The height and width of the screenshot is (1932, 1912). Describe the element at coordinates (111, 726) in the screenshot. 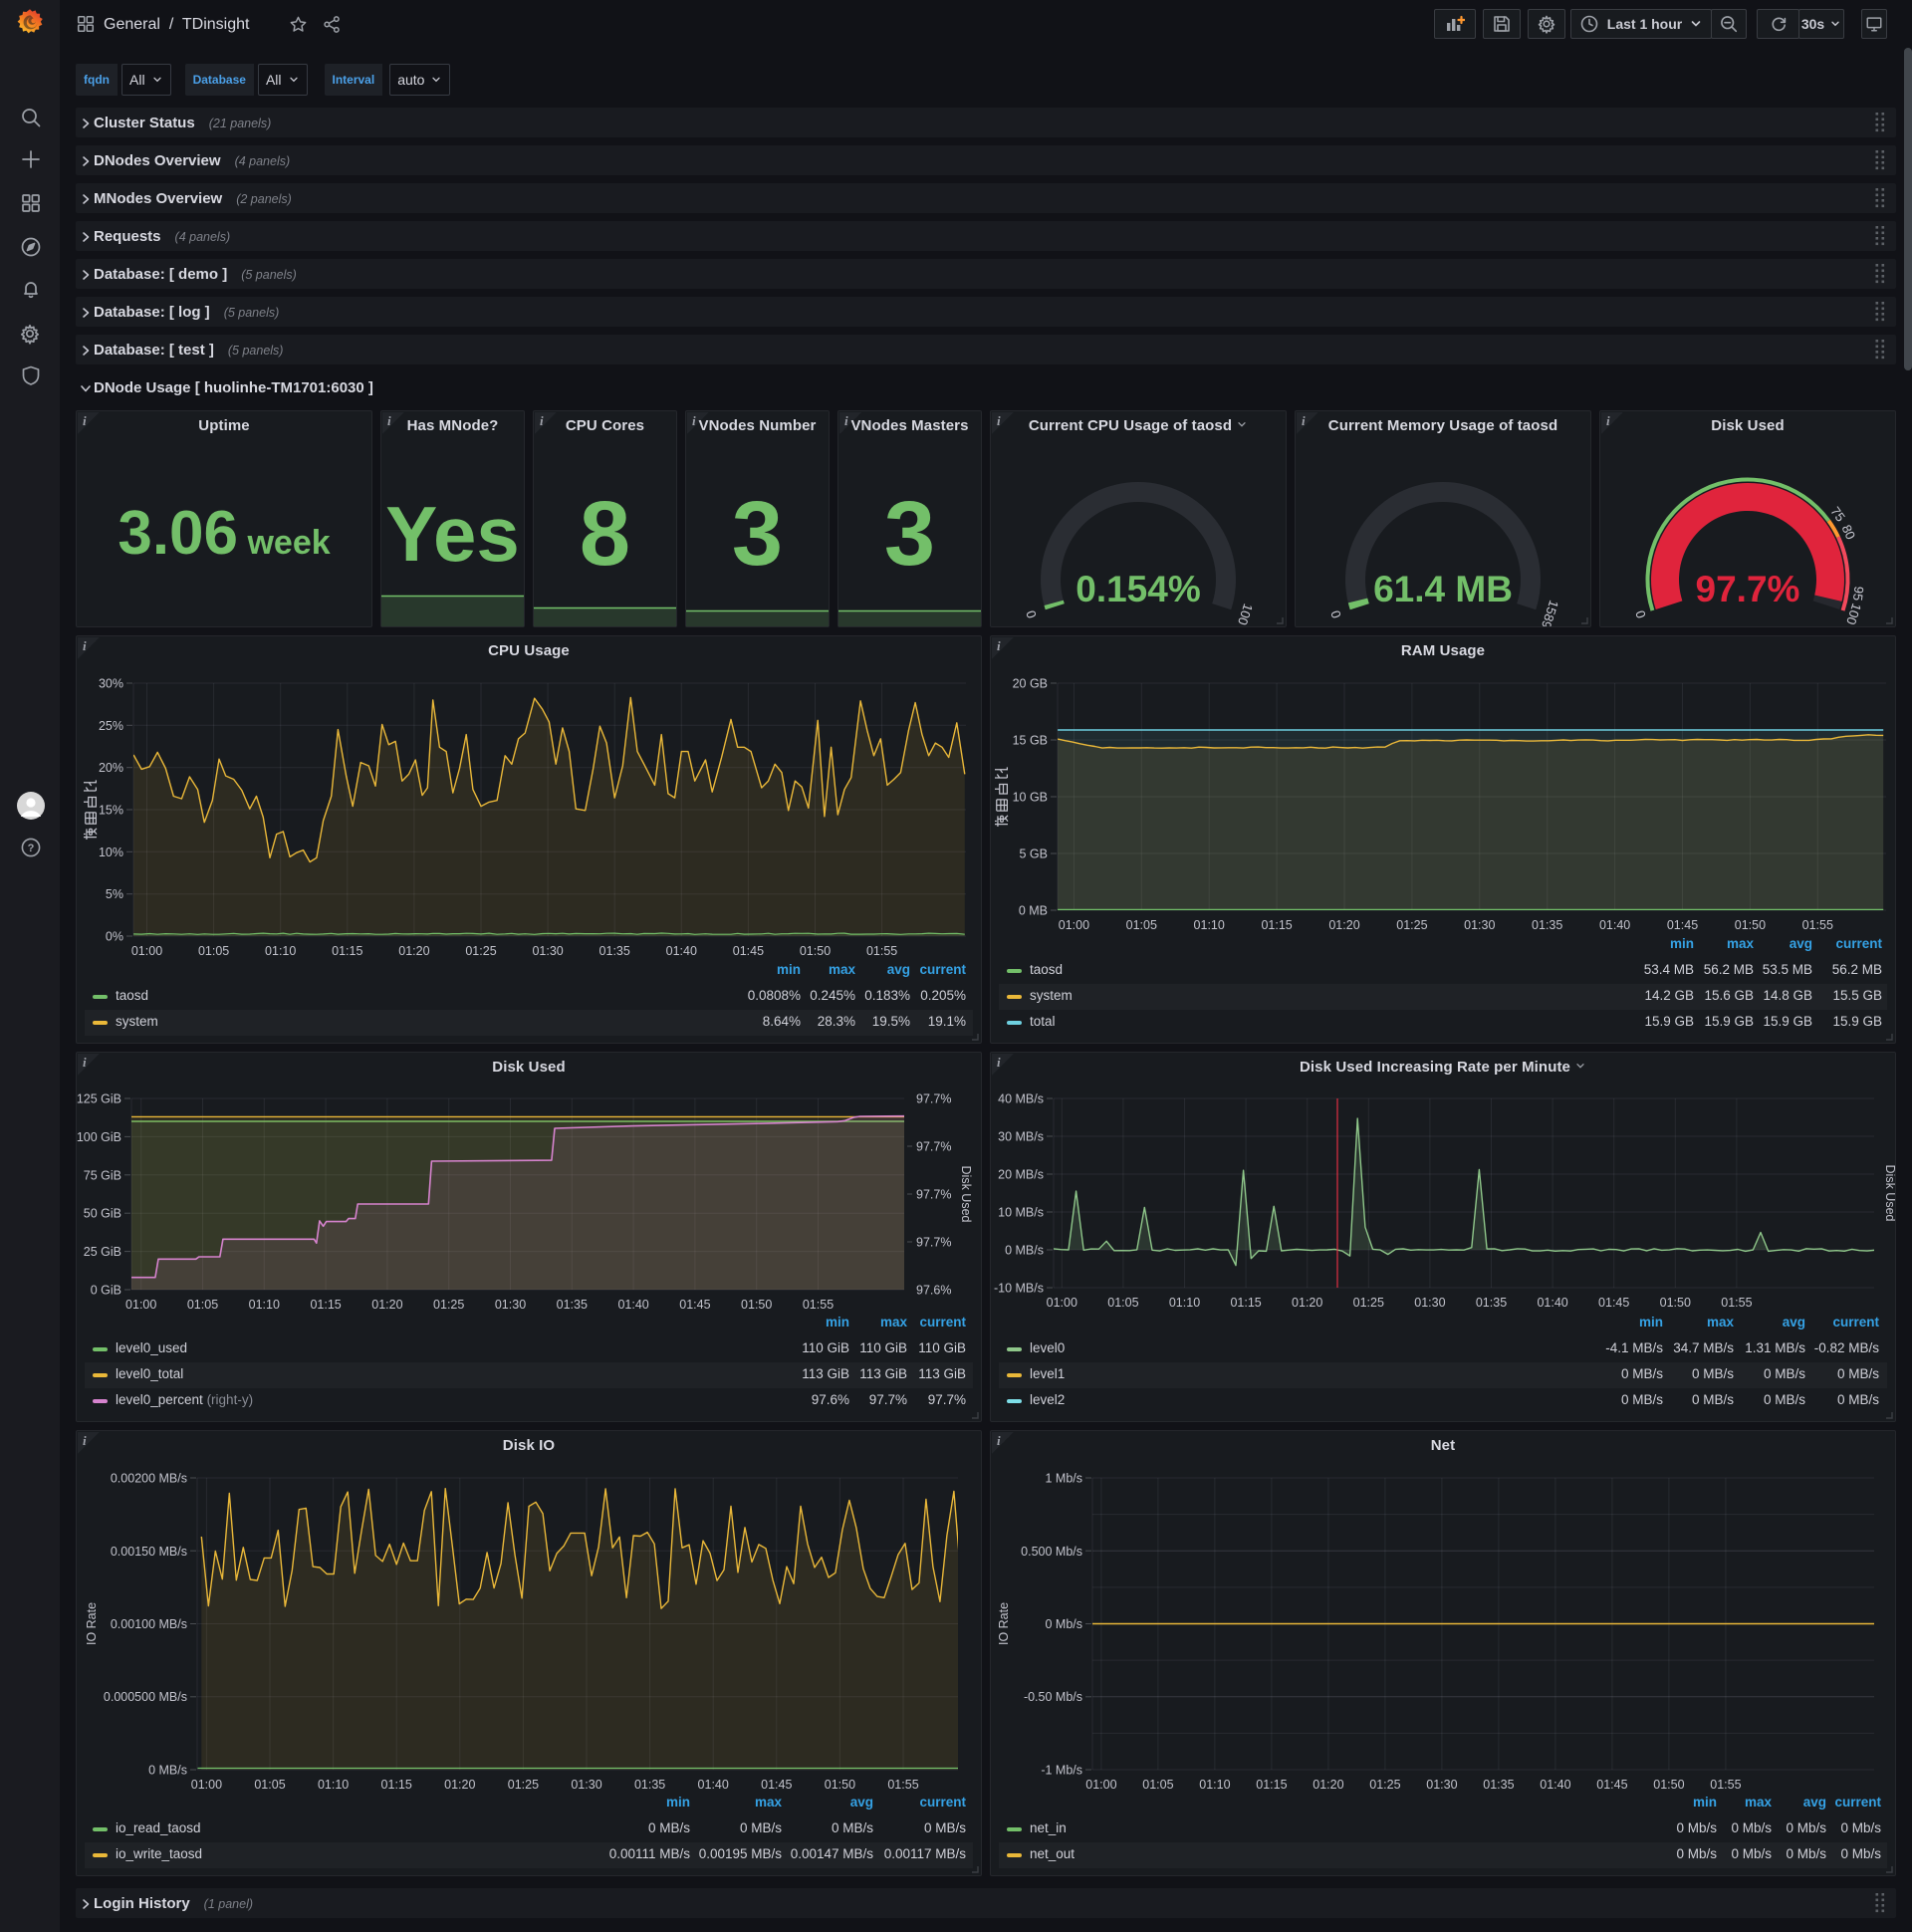

I see `svg-text: 25%` at that location.